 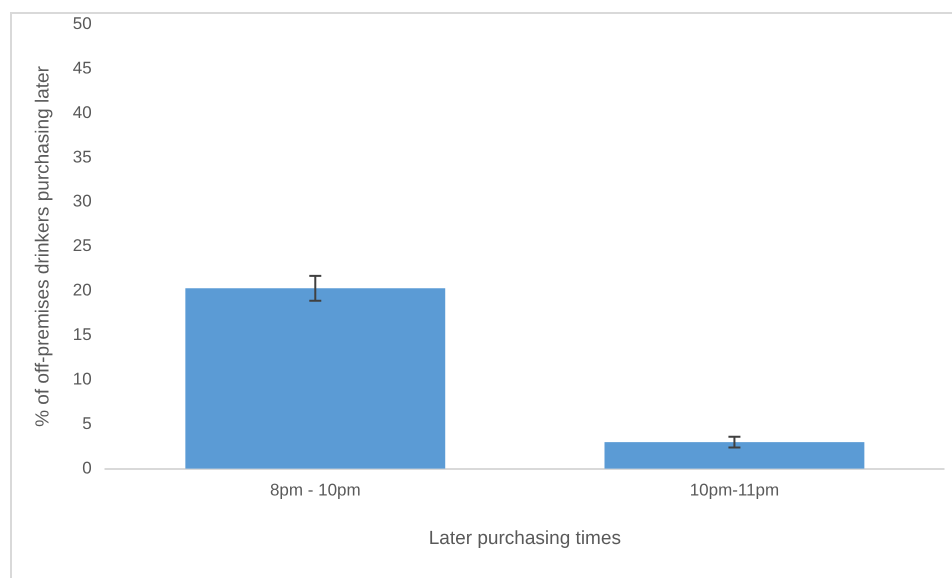 What do you see at coordinates (87, 424) in the screenshot?
I see `y-tick-label: 5` at bounding box center [87, 424].